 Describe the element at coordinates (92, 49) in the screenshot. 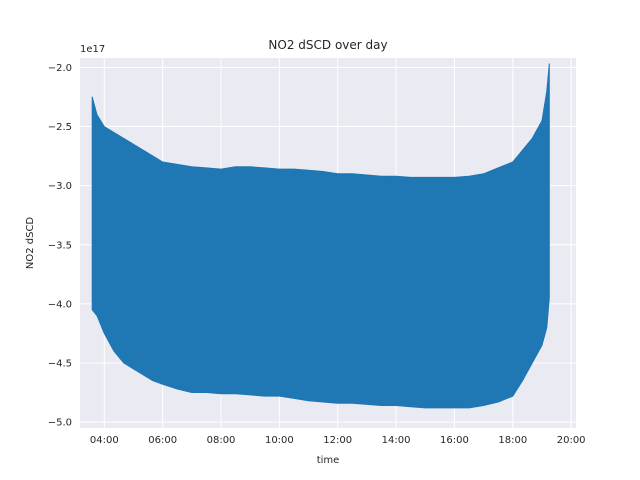

I see `y-offset-text: 1e17` at that location.